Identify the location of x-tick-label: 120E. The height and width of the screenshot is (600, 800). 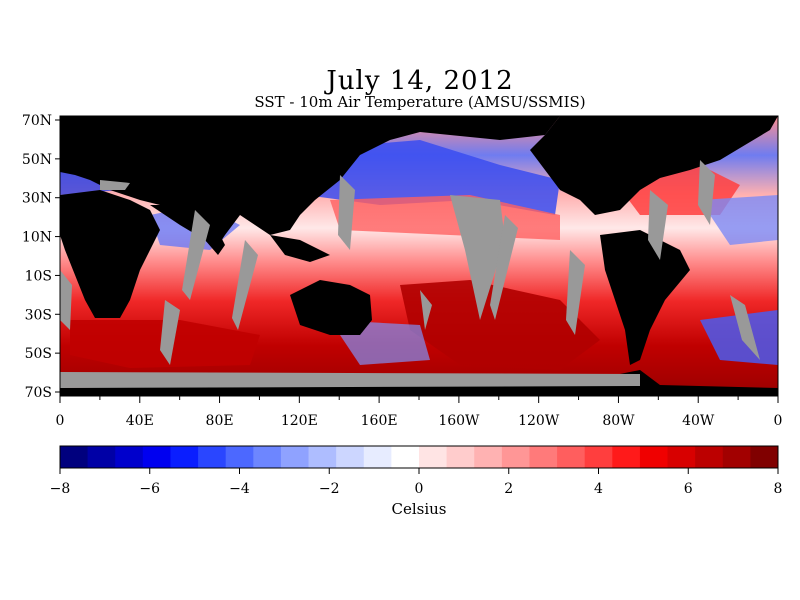
(299, 421).